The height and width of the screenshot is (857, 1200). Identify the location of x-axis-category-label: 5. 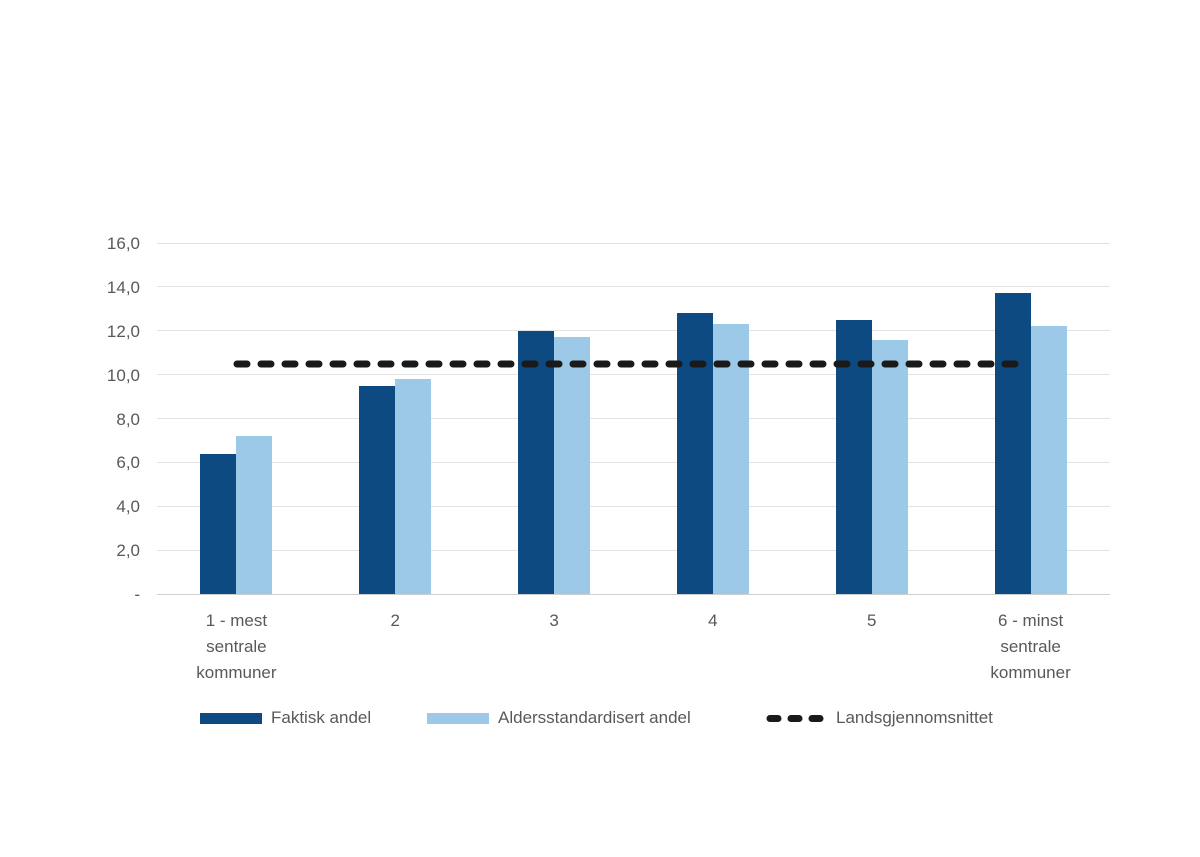
(872, 620).